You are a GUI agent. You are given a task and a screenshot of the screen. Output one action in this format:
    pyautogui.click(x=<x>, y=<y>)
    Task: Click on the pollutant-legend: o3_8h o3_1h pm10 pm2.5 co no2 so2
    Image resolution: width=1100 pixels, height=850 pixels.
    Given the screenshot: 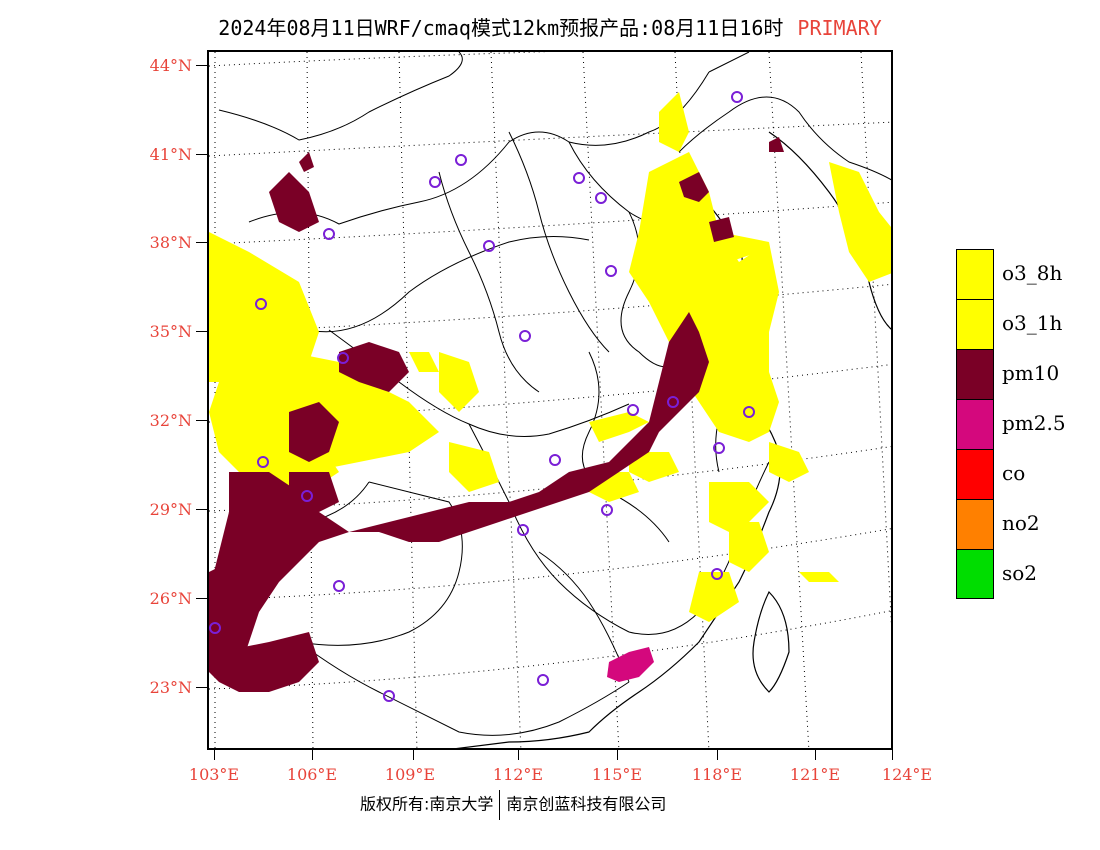 What is the action you would take?
    pyautogui.click(x=1026, y=424)
    